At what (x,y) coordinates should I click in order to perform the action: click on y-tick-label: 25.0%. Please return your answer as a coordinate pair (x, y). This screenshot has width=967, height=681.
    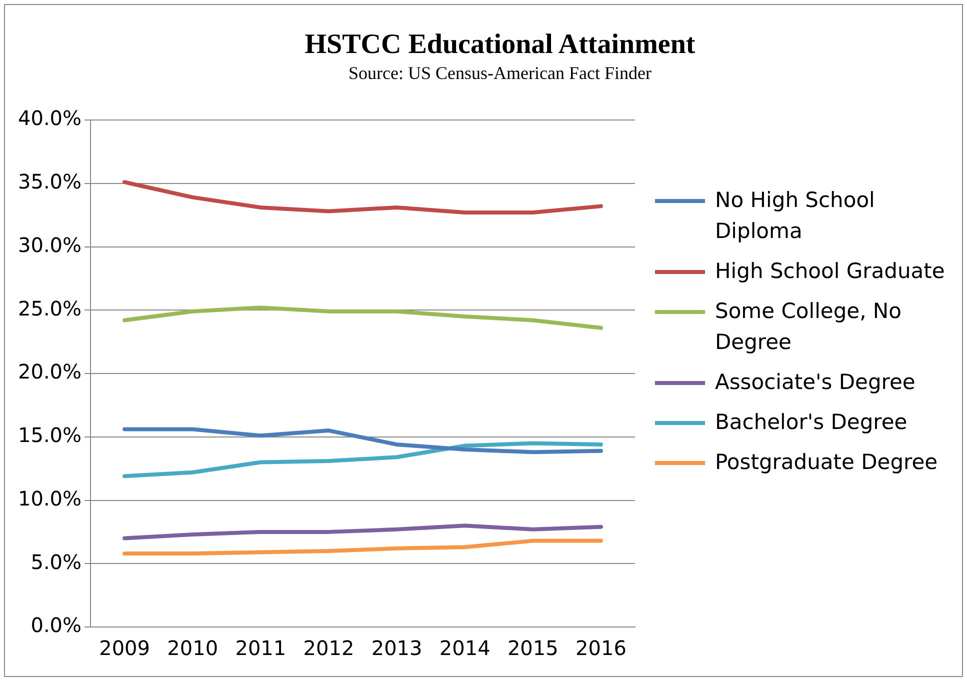
    Looking at the image, I should click on (50, 308).